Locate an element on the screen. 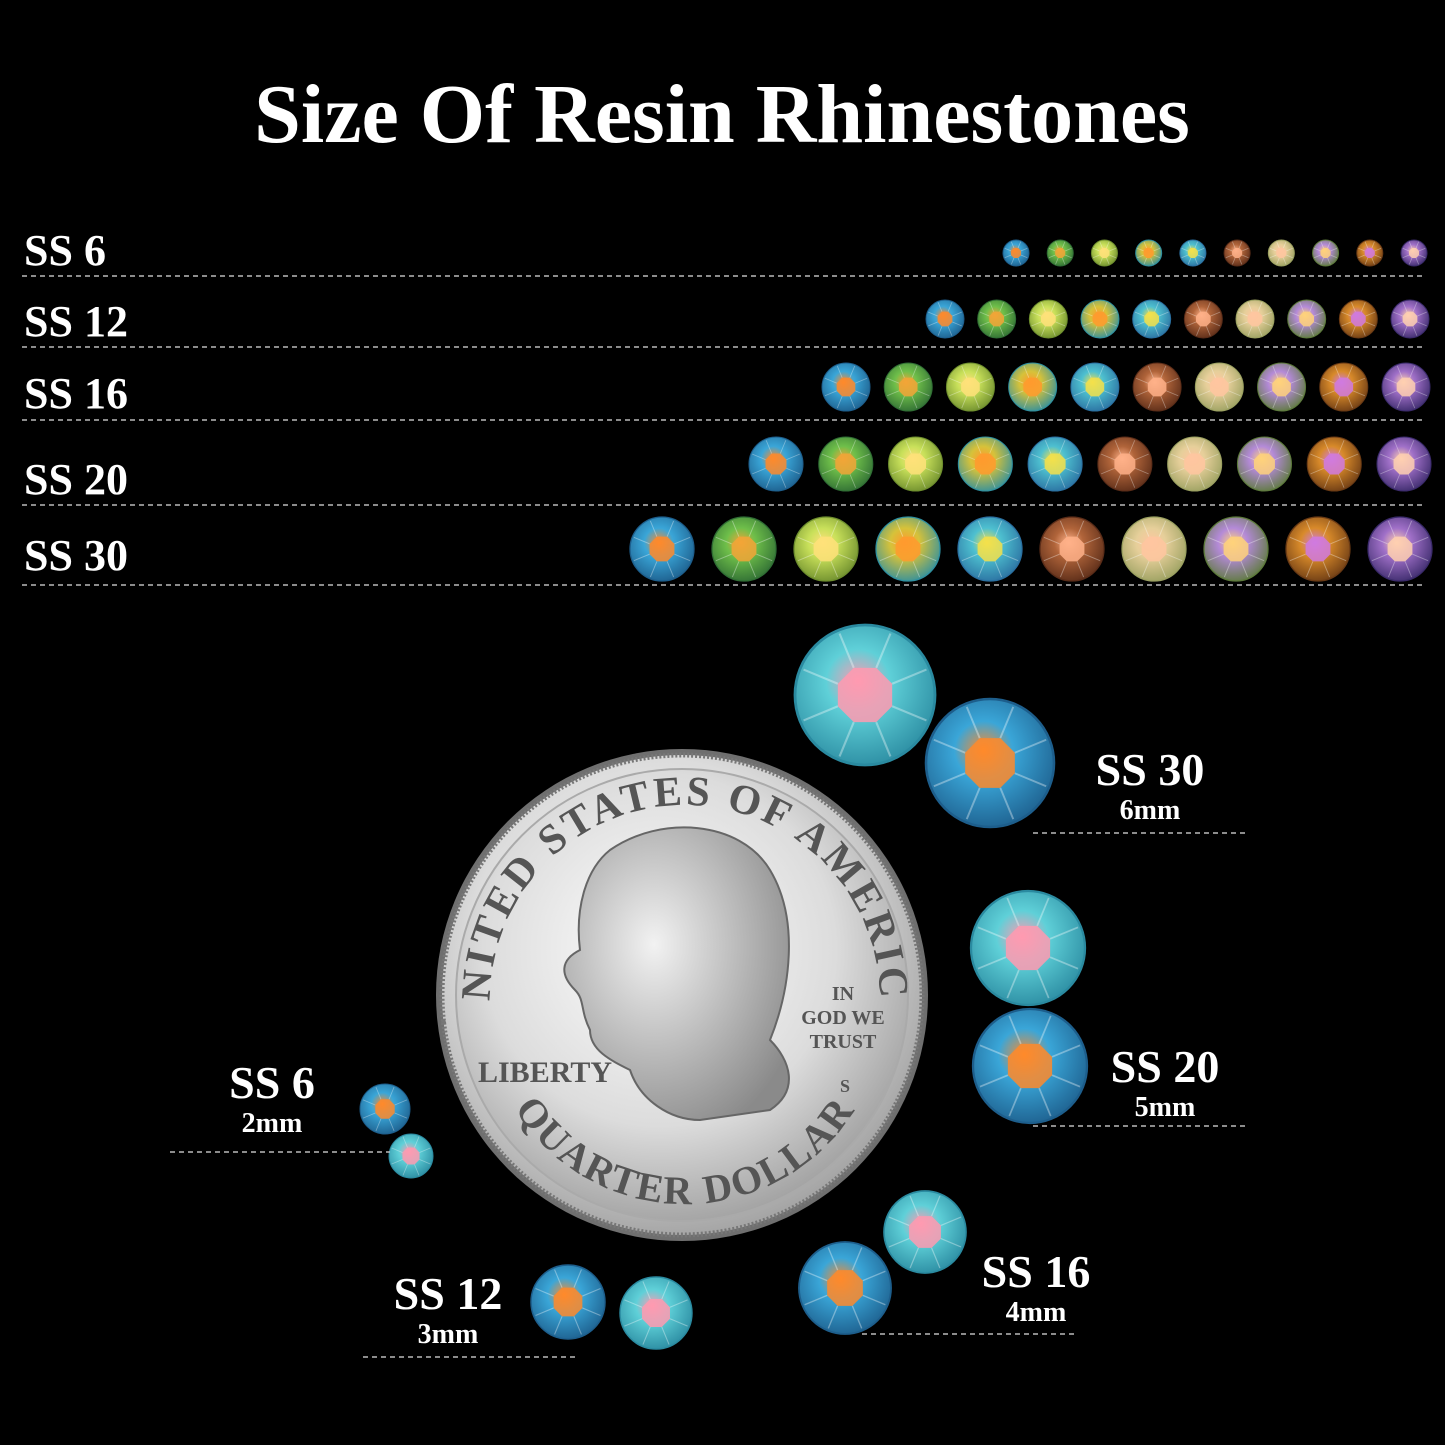 The image size is (1445, 1445). callout-size: 3mm is located at coordinates (448, 1334).